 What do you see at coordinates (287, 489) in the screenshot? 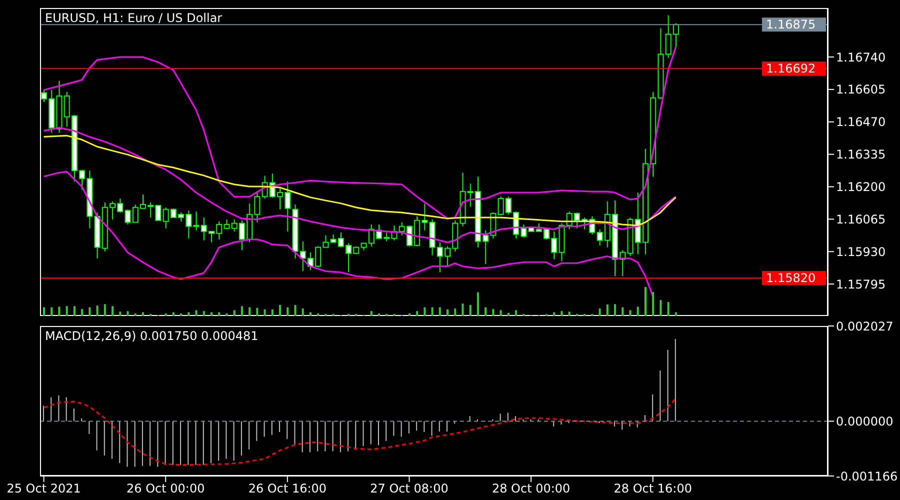
I see `x-tick-label: 26 Oct 16:00` at bounding box center [287, 489].